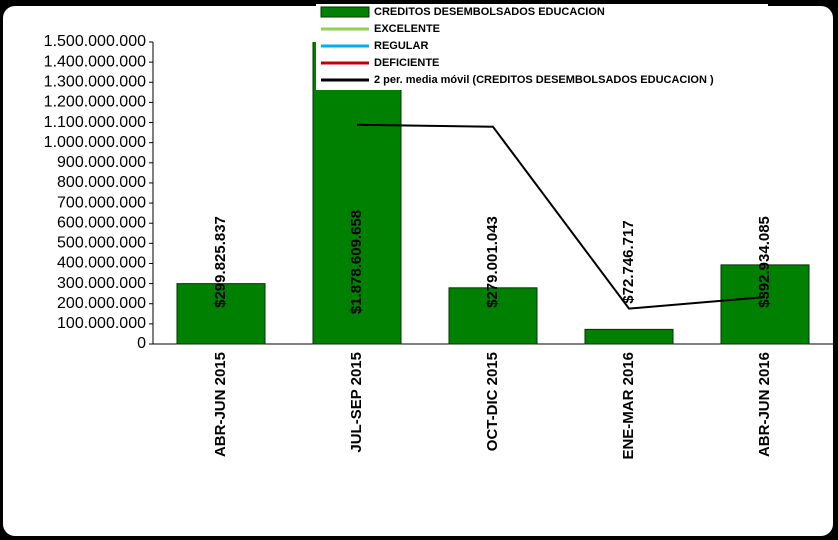 The image size is (838, 540). What do you see at coordinates (220, 262) in the screenshot?
I see `data-label: $299.825.837` at bounding box center [220, 262].